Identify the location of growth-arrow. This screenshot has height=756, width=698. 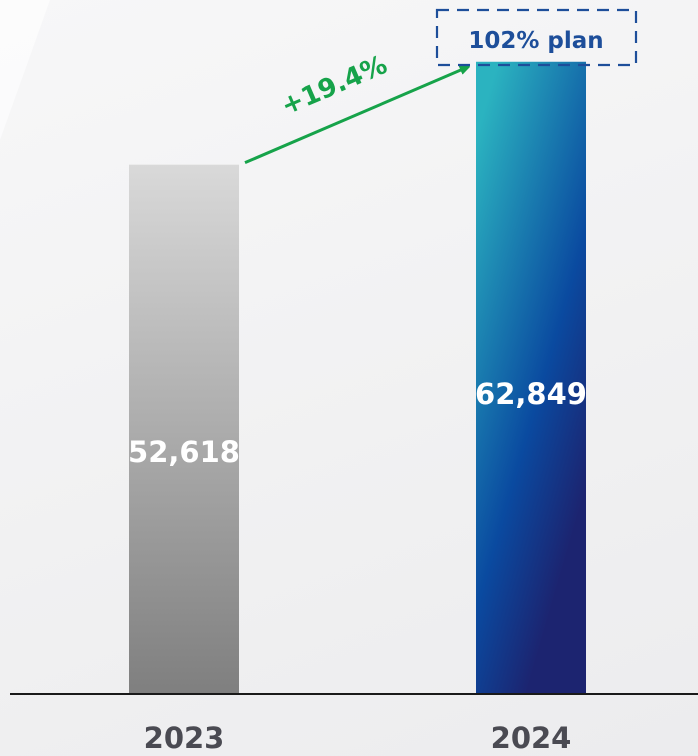
(355, 116).